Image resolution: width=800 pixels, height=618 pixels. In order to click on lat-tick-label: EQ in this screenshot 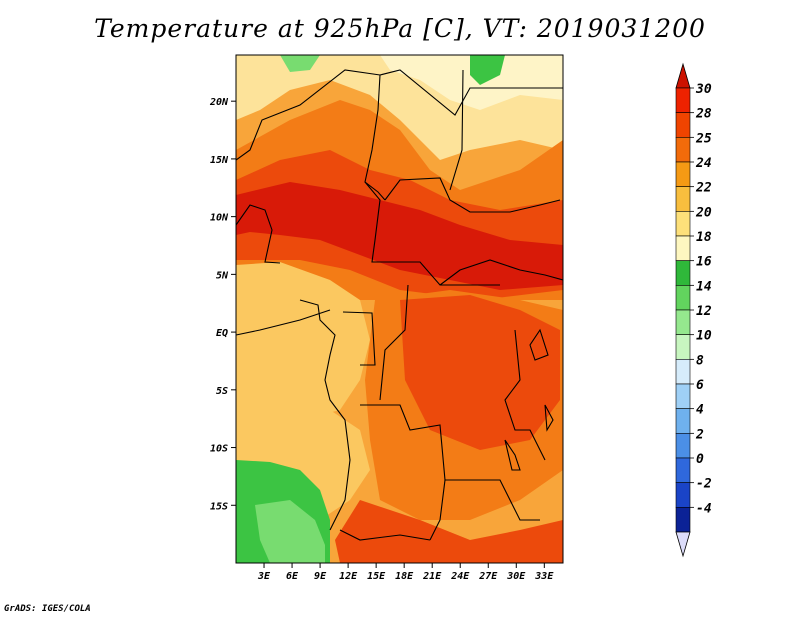, I will do `click(222, 333)`.